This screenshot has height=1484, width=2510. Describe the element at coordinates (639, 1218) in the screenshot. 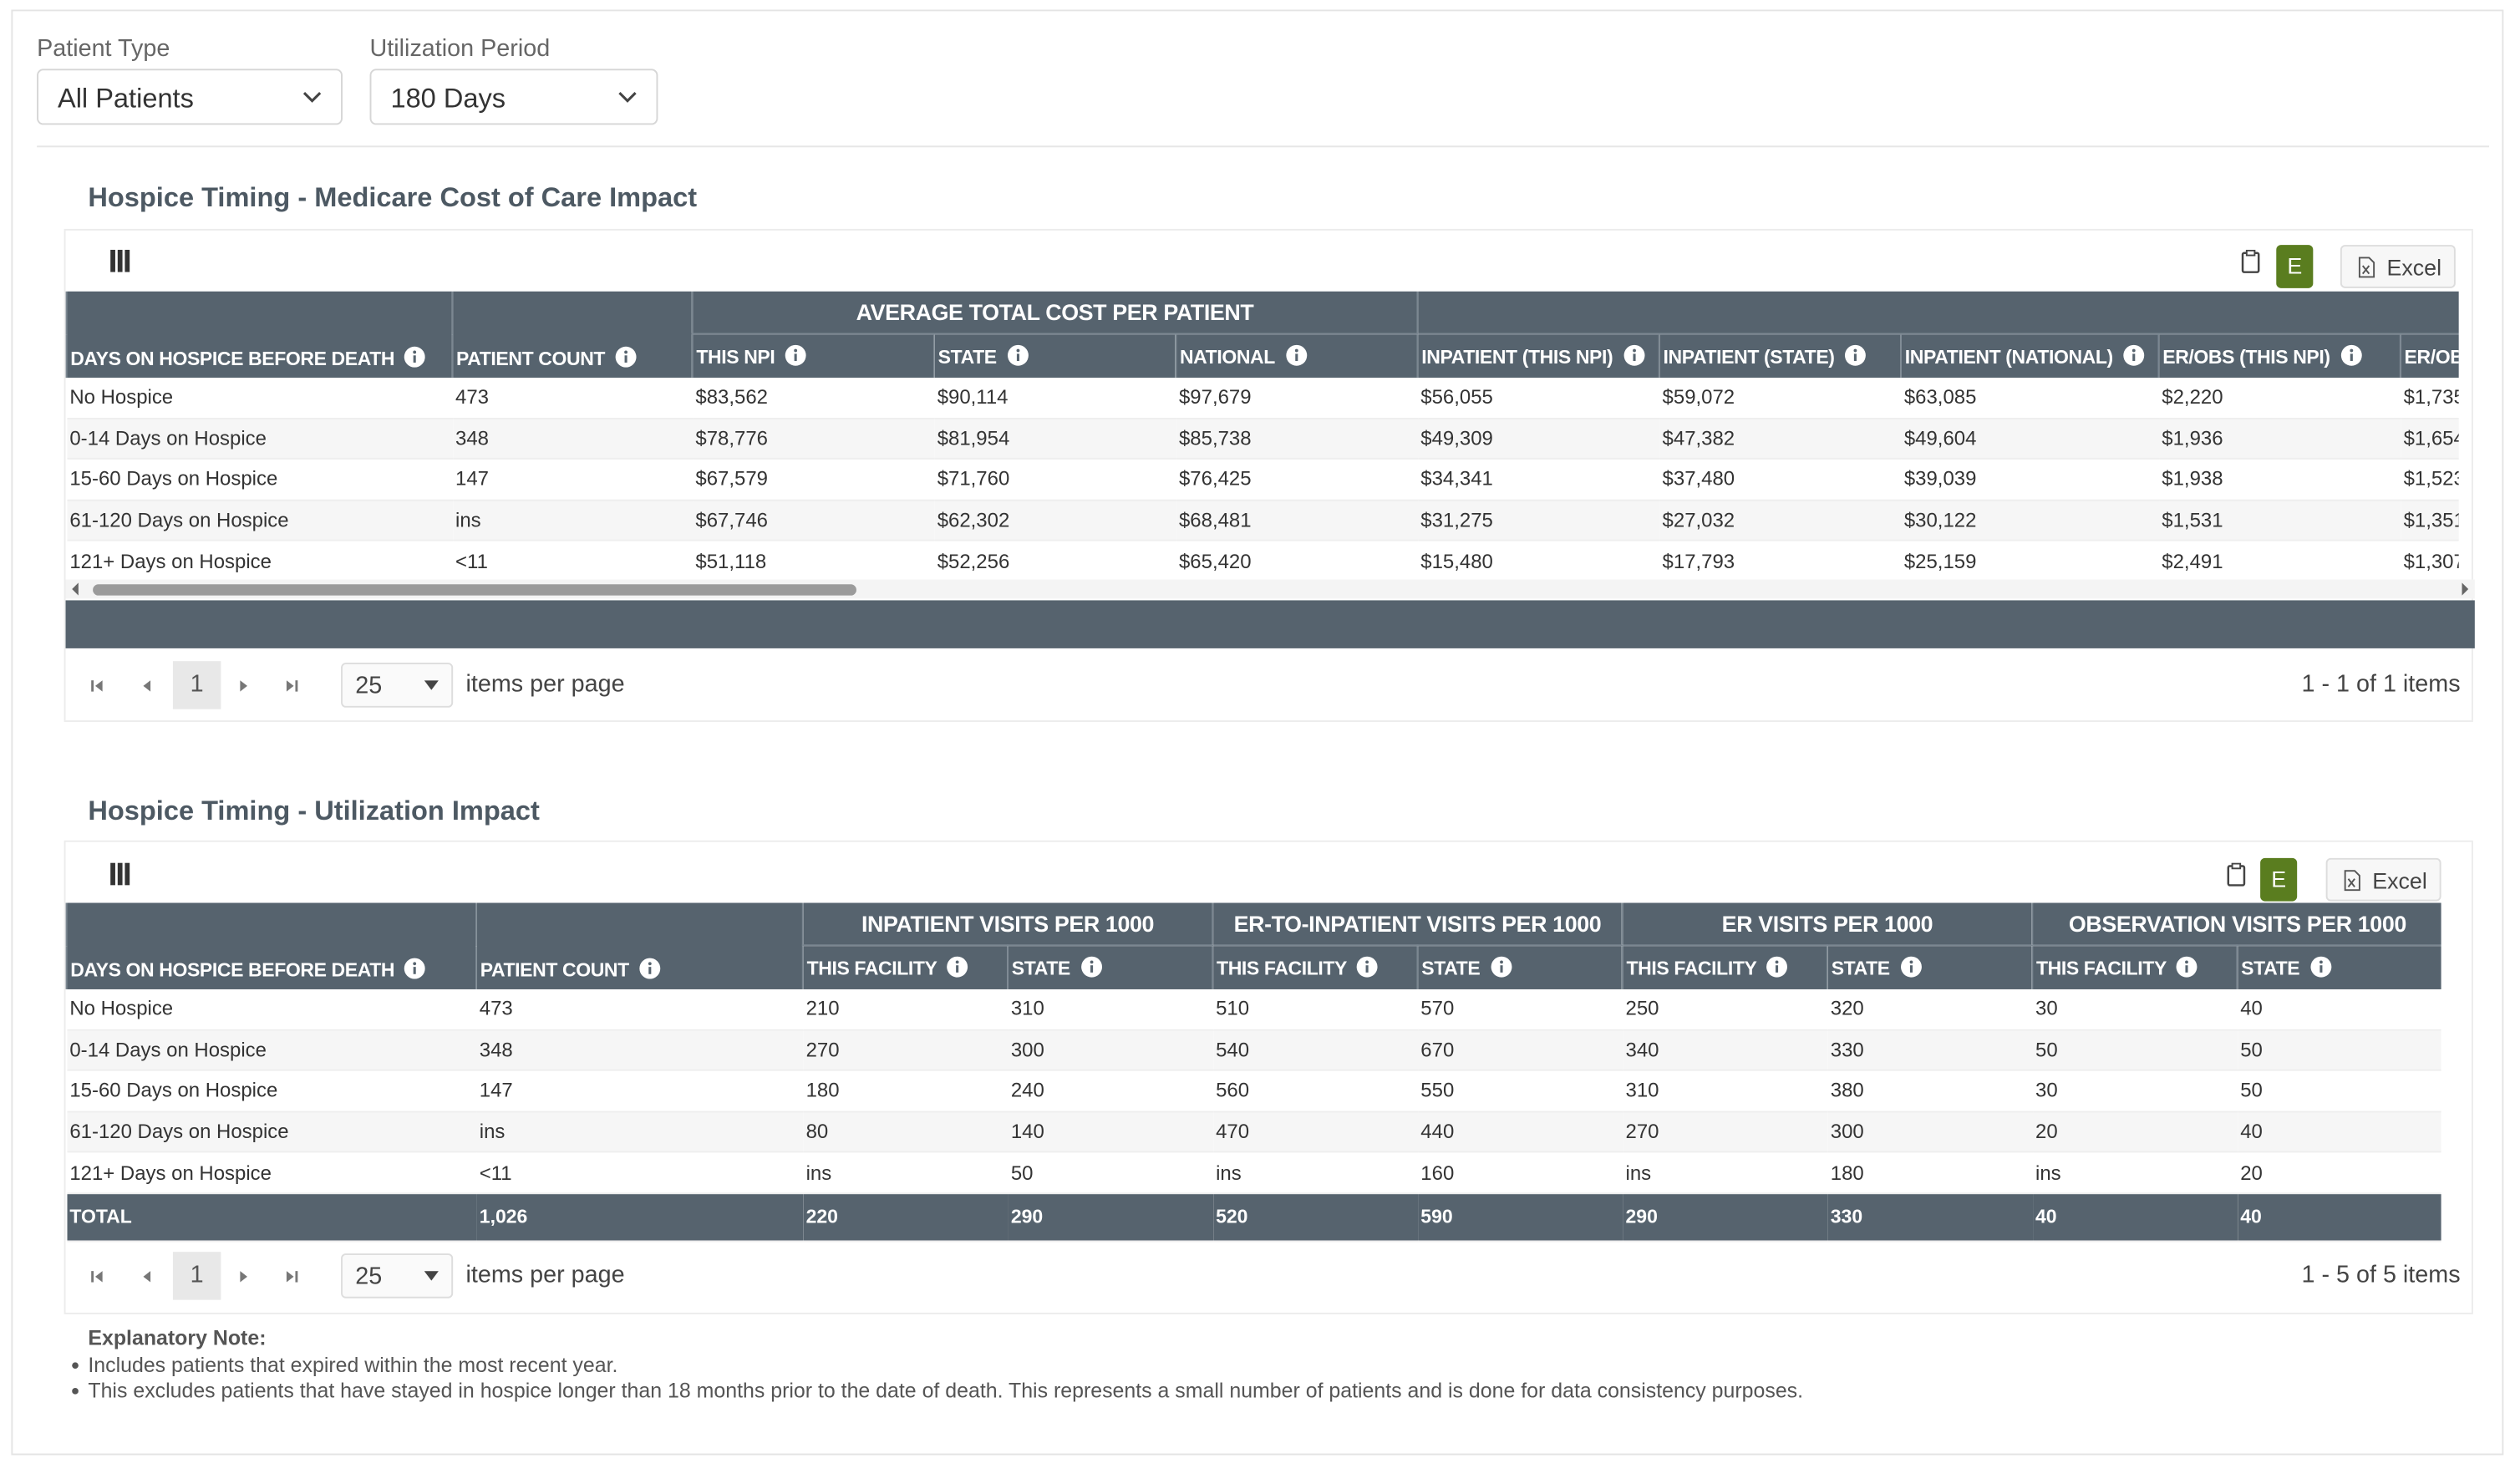

I see `total-cell: 1,026` at that location.